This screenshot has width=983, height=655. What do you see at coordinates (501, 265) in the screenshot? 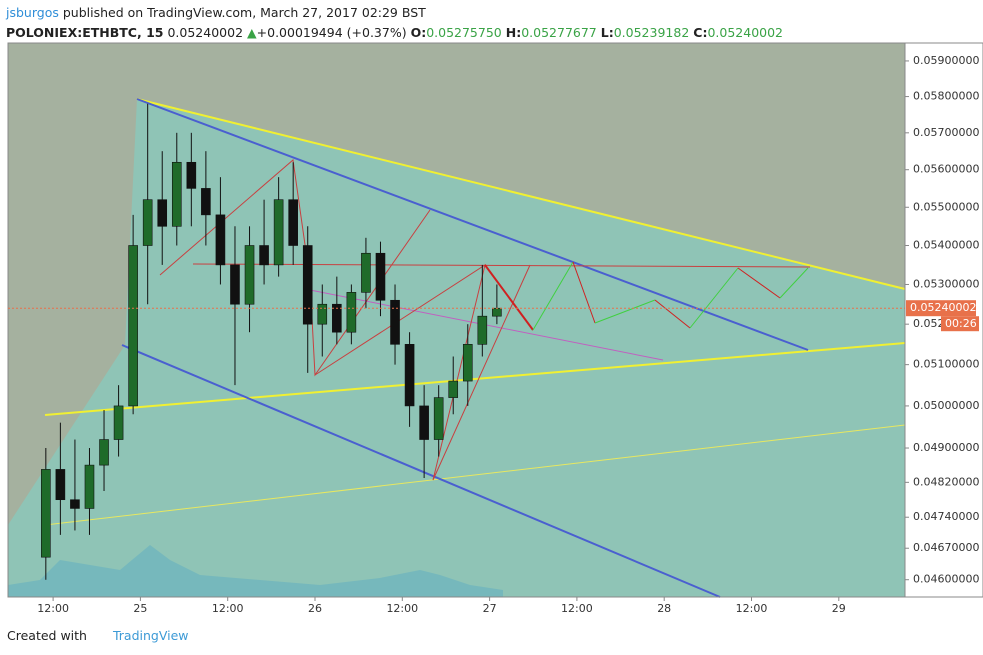
I see `resistance` at bounding box center [501, 265].